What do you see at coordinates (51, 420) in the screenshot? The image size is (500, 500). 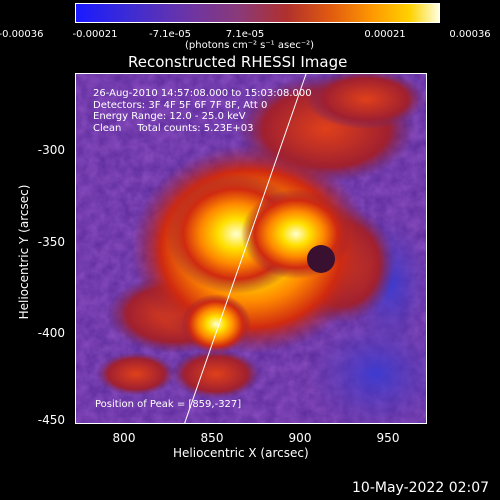 I see `y-tick: -450` at bounding box center [51, 420].